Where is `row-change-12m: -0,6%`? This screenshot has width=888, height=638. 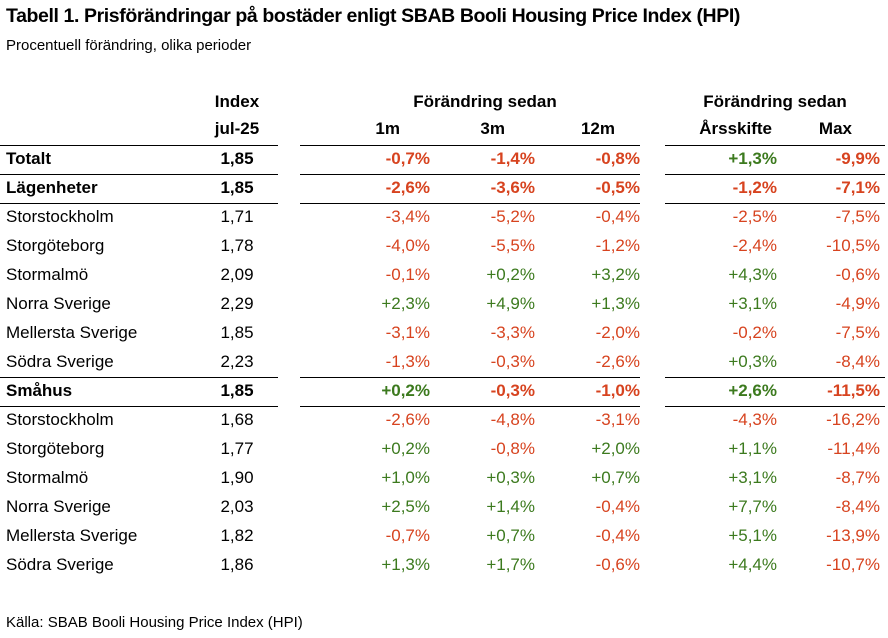 row-change-12m: -0,6% is located at coordinates (617, 564).